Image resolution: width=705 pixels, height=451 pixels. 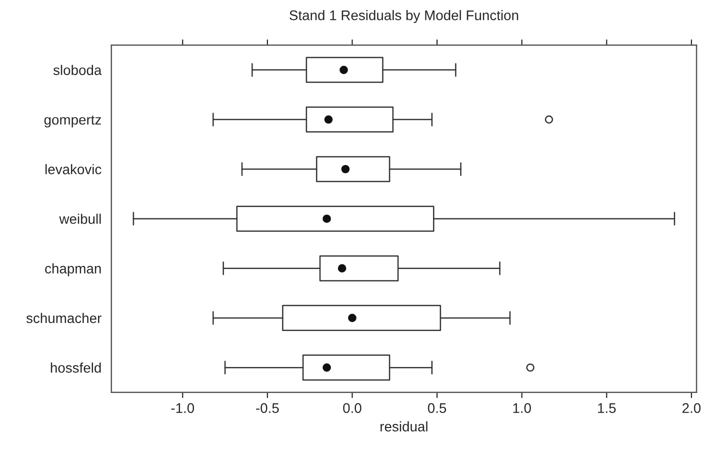 What do you see at coordinates (64, 318) in the screenshot?
I see `y-tick-label: schumacher` at bounding box center [64, 318].